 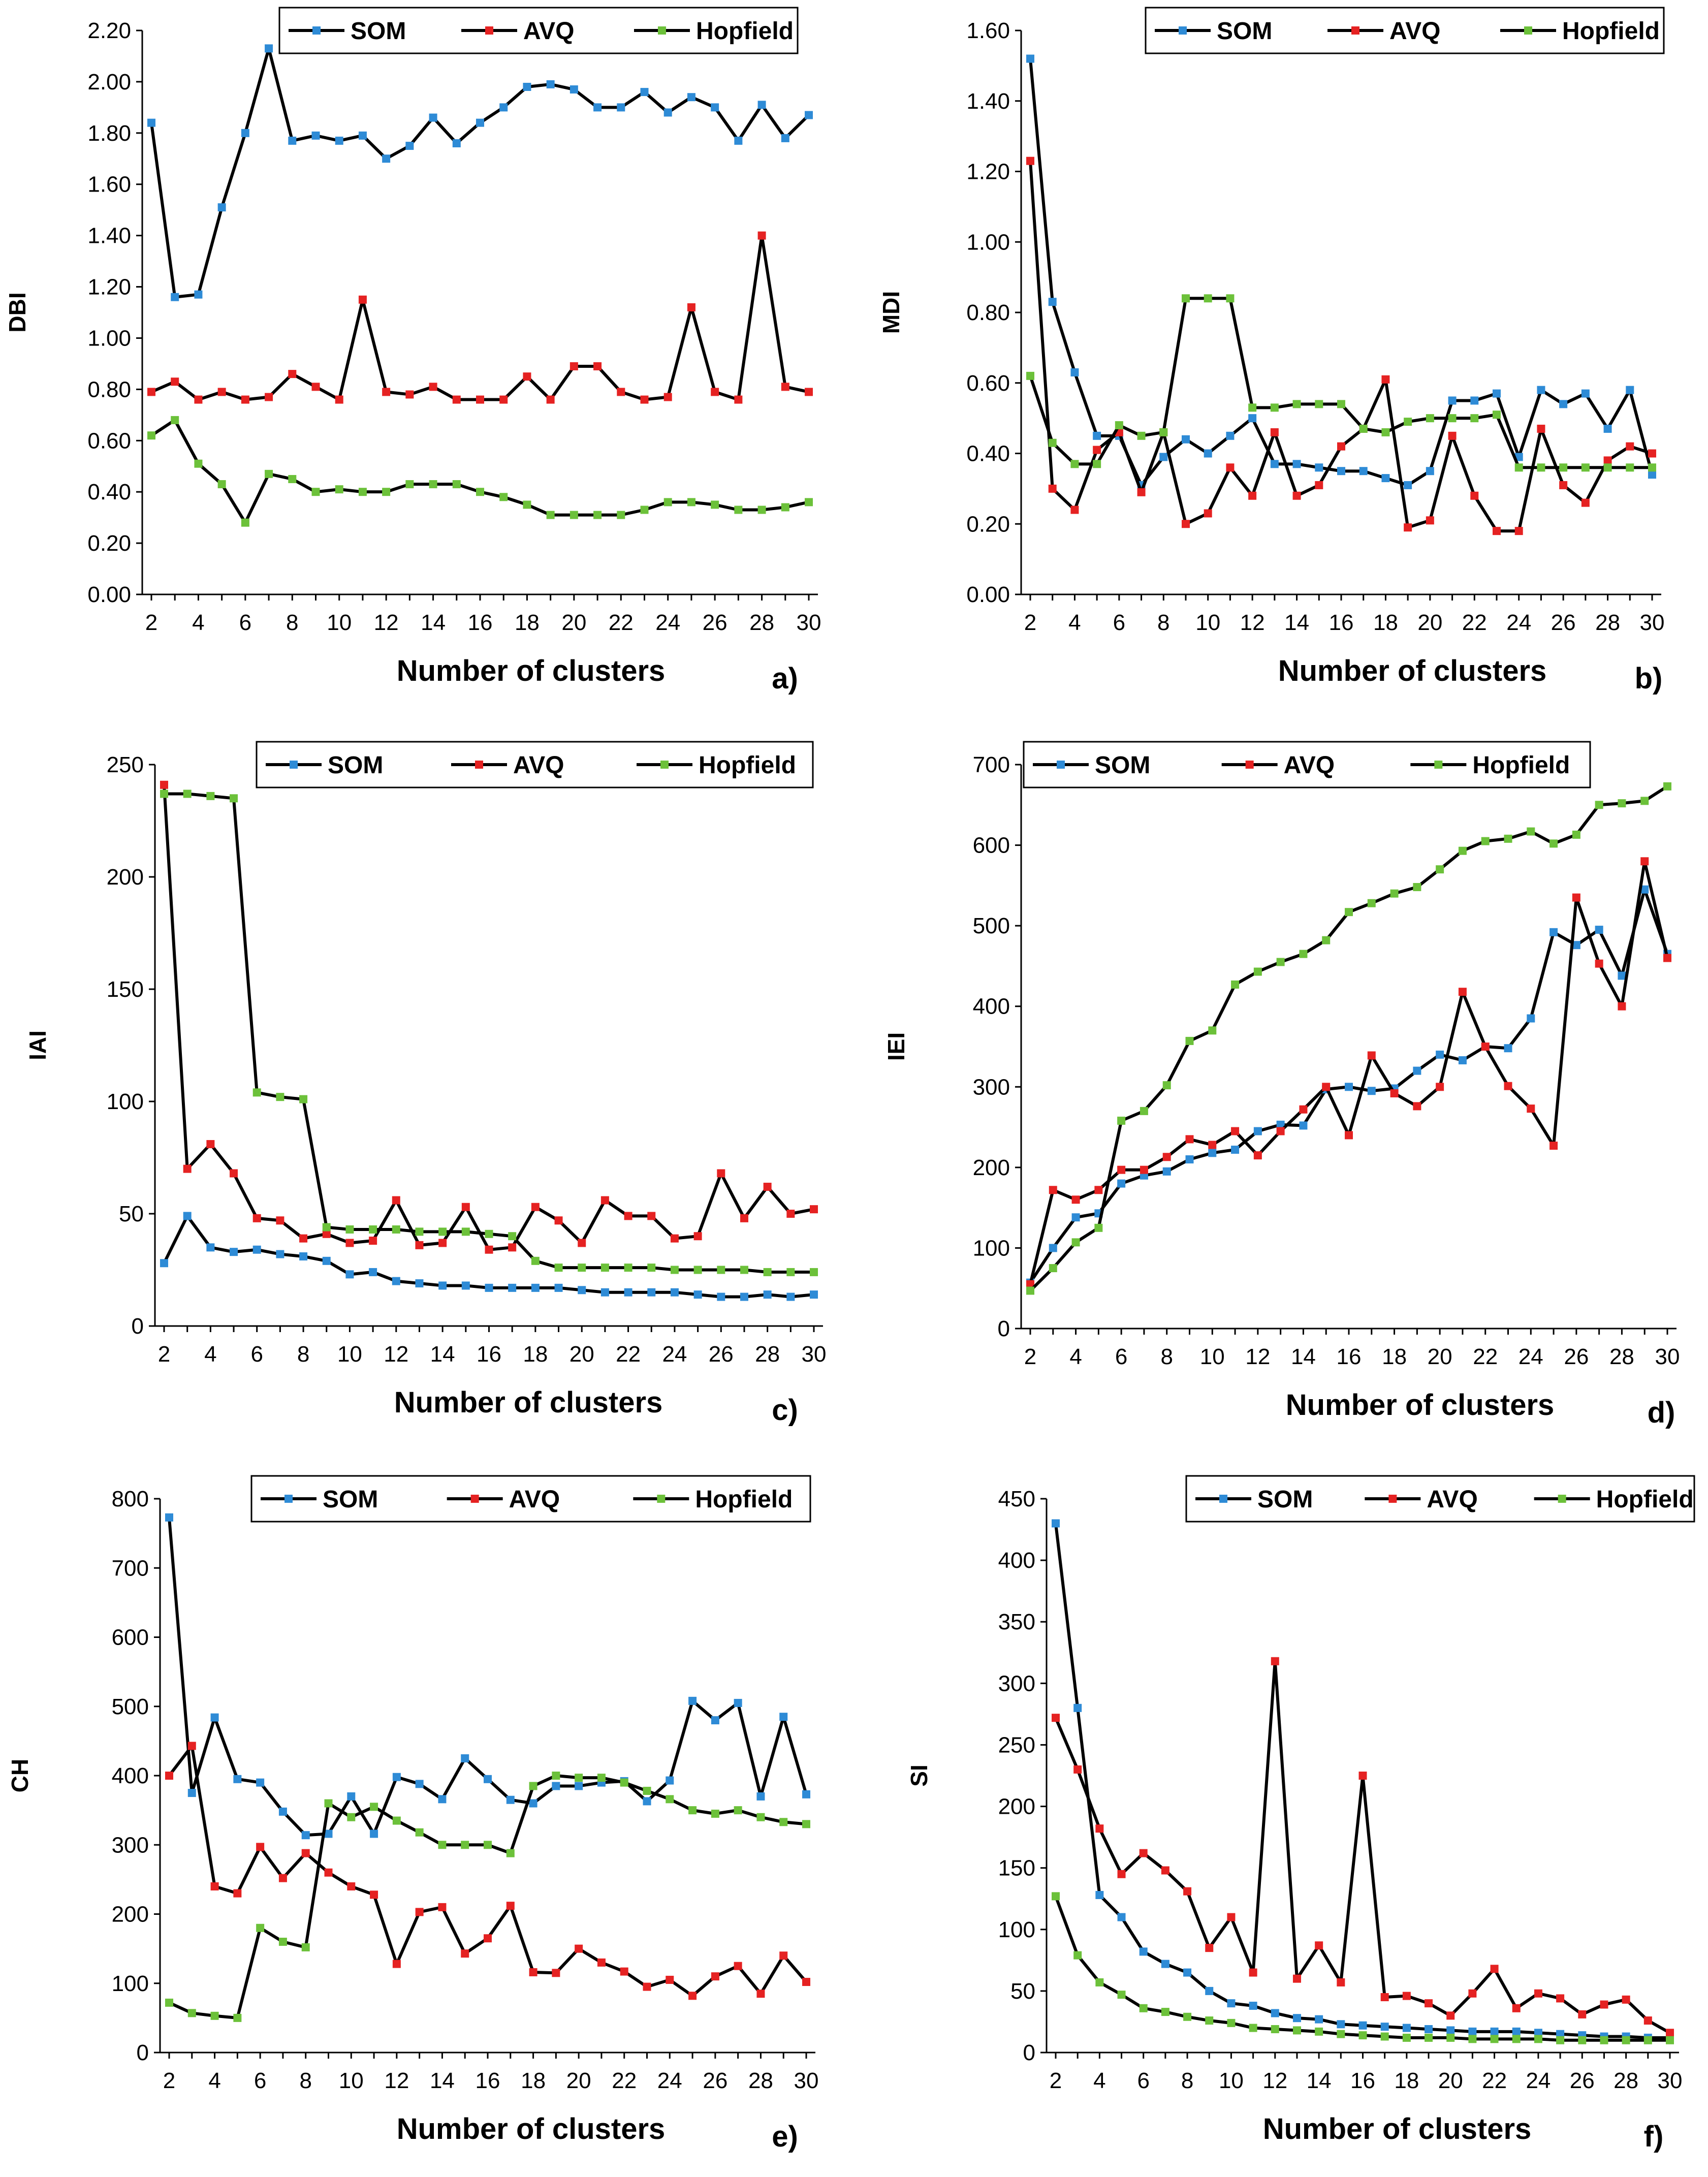 I want to click on x-tick-label: 10, so click(x=339, y=622).